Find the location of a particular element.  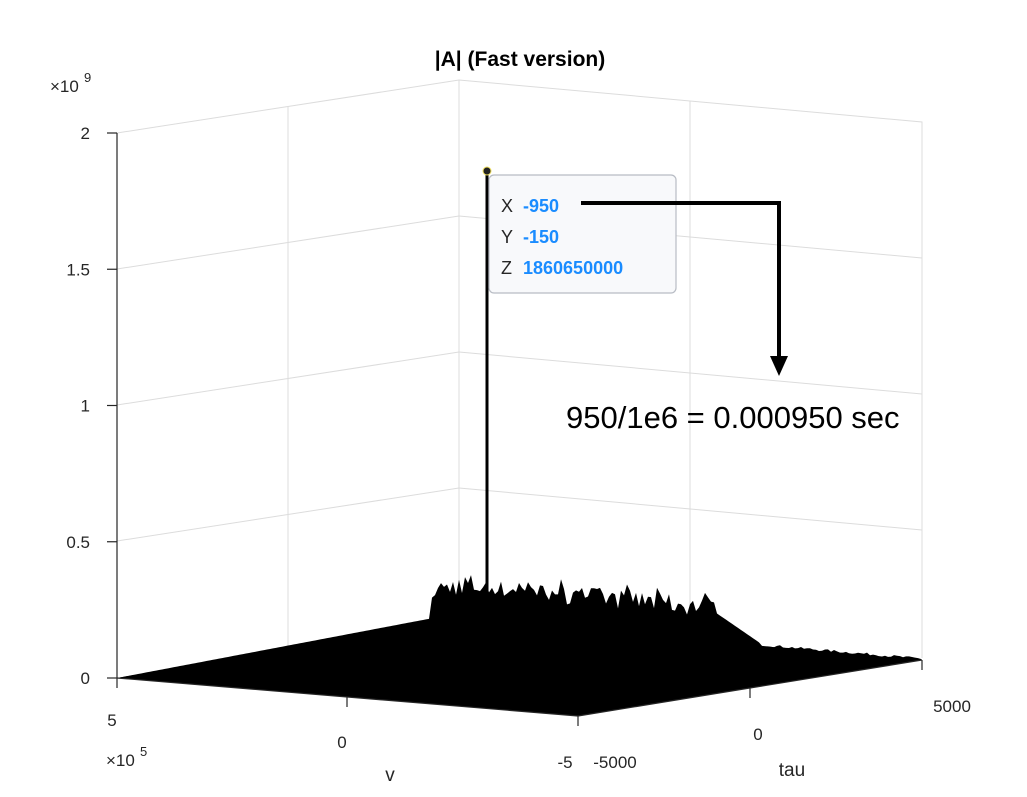

datatip-x-key: X is located at coordinates (507, 206).